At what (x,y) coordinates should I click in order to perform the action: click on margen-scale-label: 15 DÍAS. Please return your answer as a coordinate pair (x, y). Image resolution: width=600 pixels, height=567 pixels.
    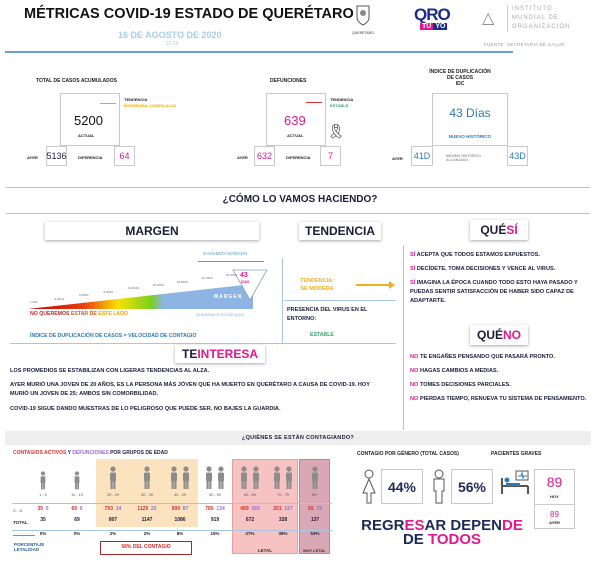
    Looking at the image, I should click on (158, 285).